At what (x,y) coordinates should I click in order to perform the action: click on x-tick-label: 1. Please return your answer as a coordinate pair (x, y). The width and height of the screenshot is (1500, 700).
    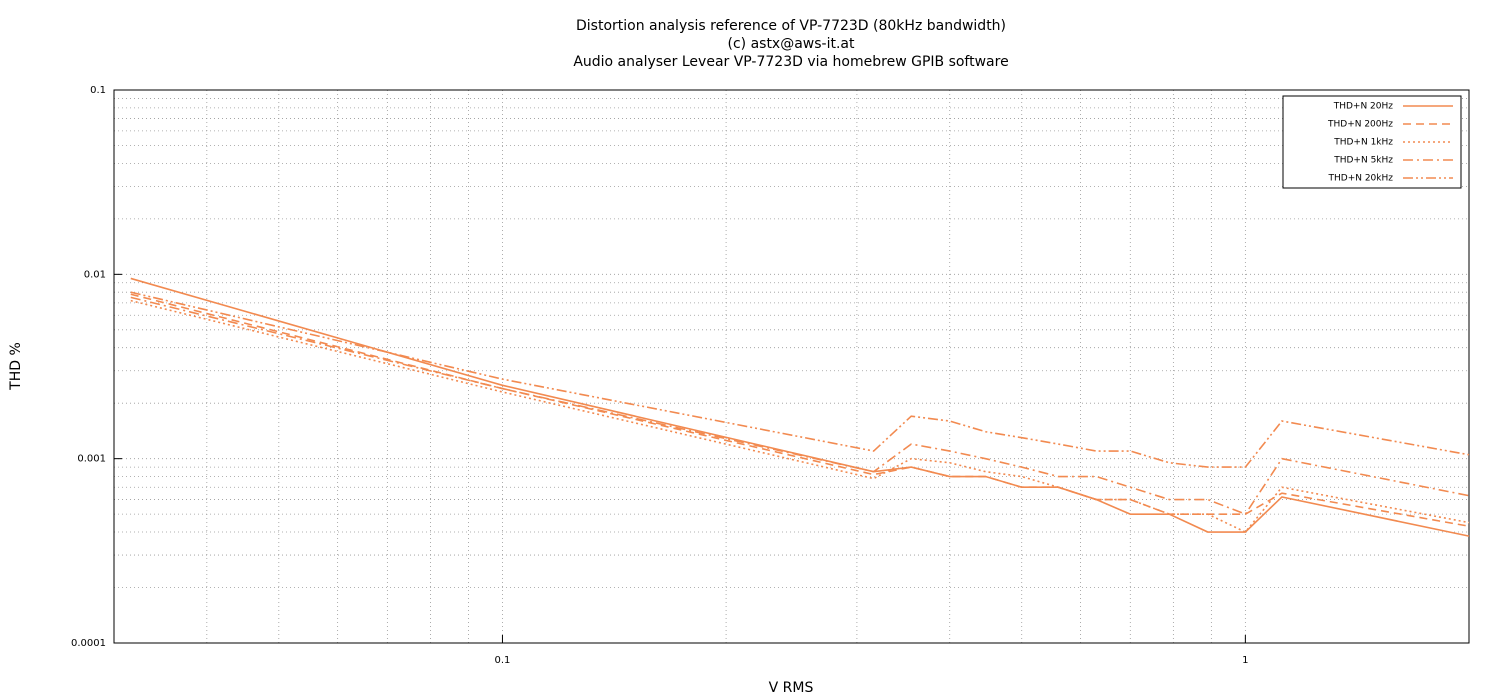
    Looking at the image, I should click on (1245, 660).